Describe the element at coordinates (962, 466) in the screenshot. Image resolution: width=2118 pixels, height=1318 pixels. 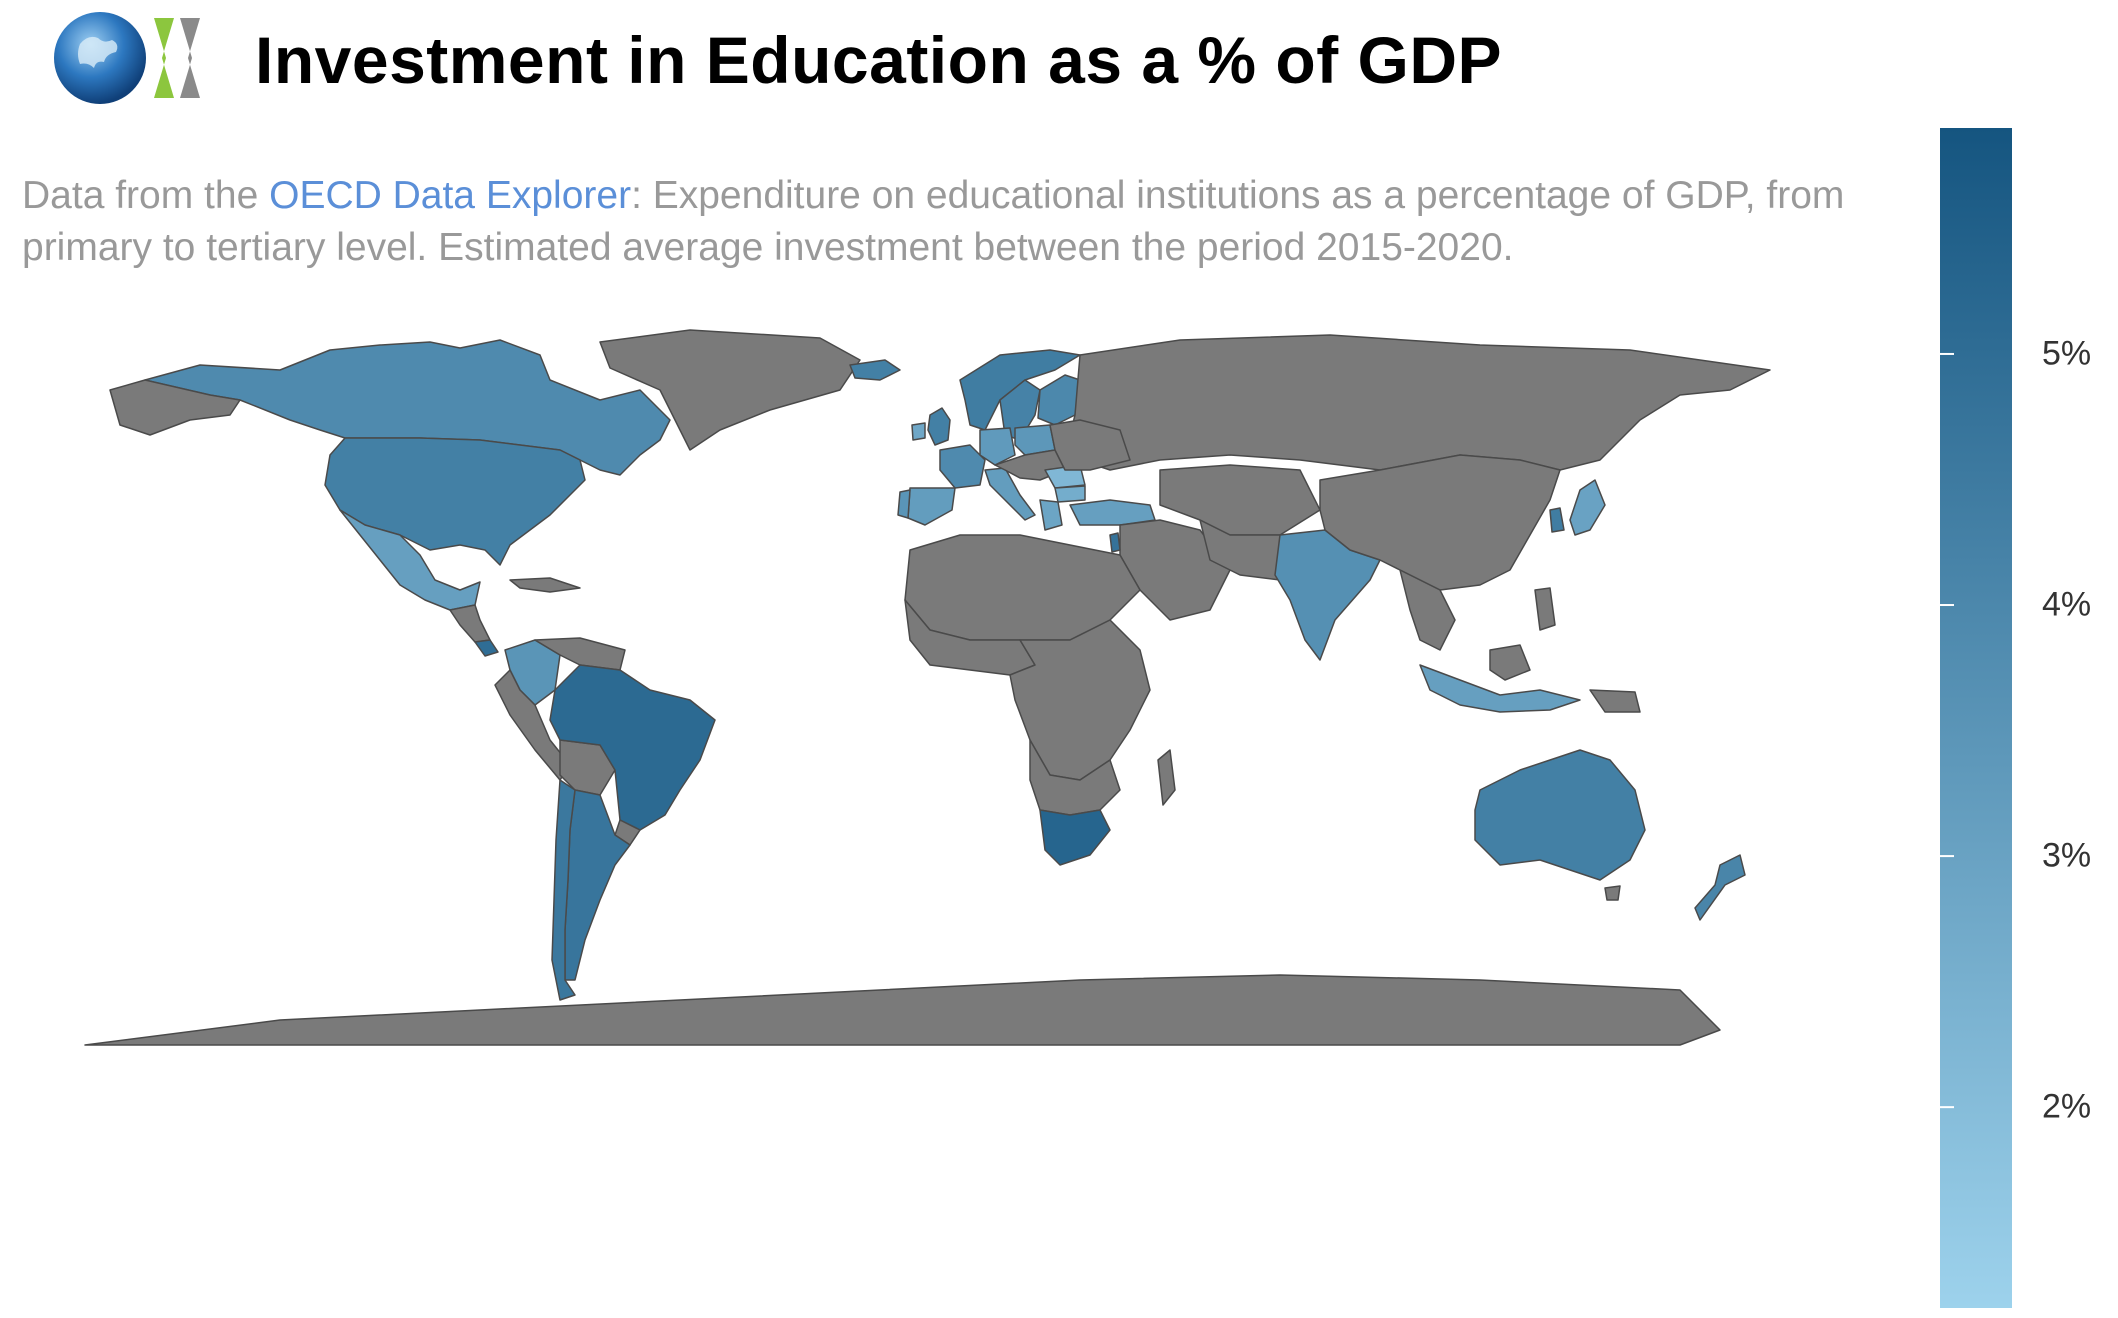
I see `france-region` at that location.